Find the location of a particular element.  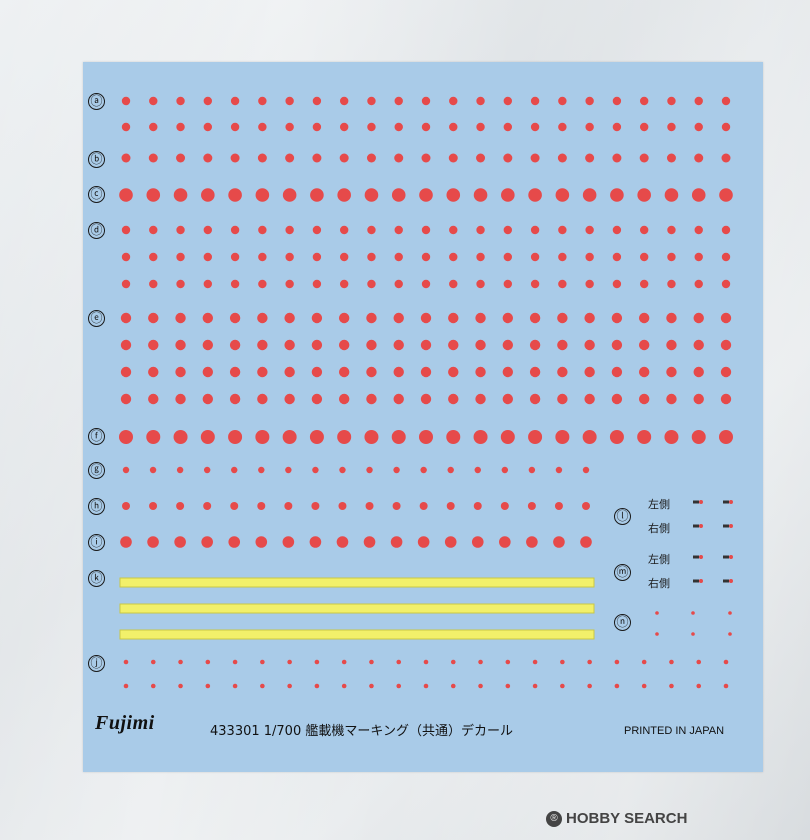

row-label-m: ⓜ is located at coordinates (622, 572).